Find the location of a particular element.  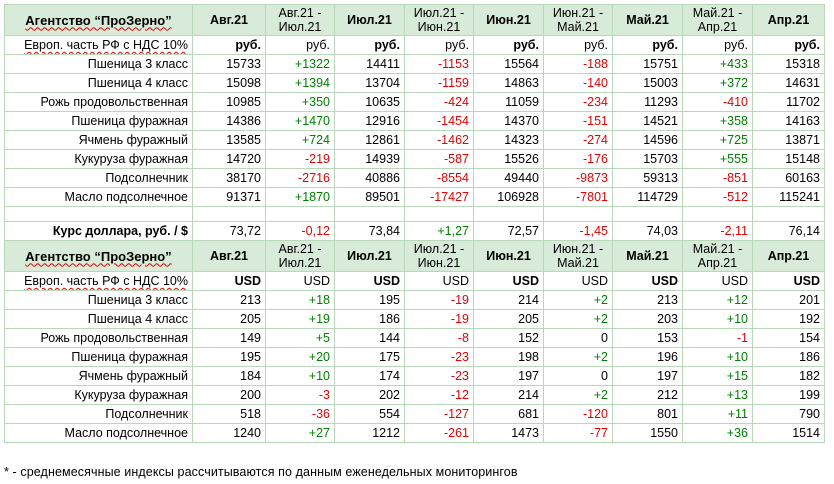

price-cell: 801 is located at coordinates (647, 414).